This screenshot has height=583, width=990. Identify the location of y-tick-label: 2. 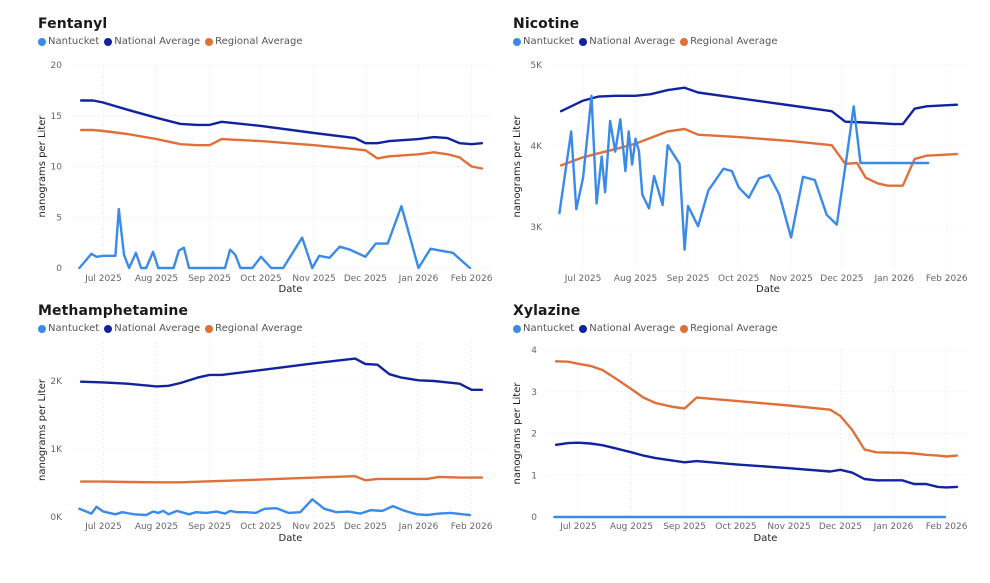
(534, 435).